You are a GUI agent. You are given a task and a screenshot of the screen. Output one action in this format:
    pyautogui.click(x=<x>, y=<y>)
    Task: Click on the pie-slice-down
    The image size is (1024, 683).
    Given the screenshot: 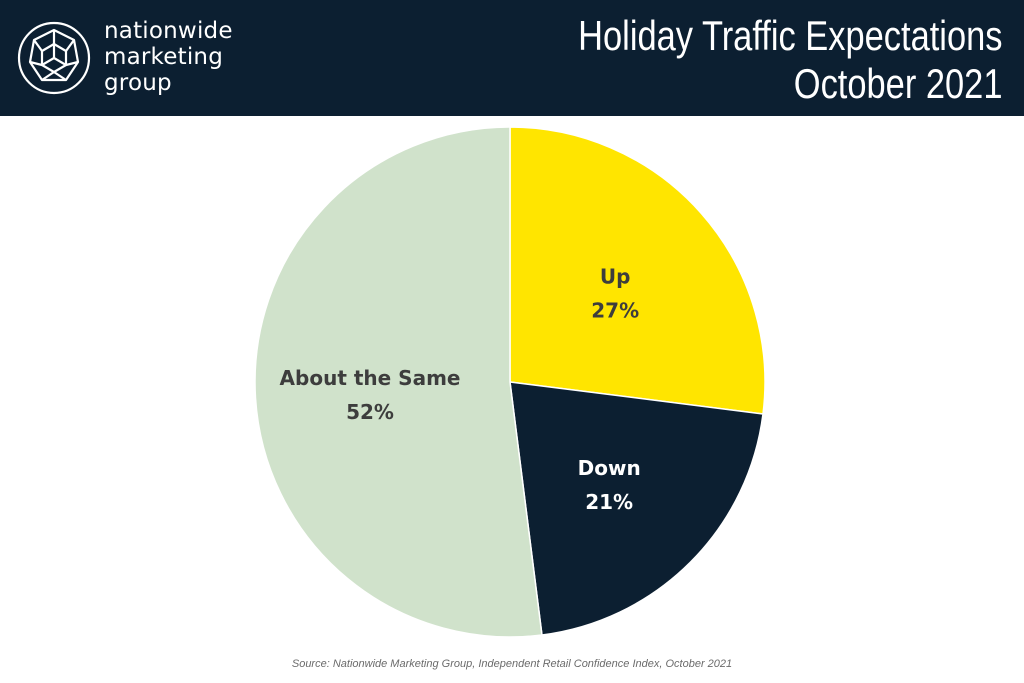 What is the action you would take?
    pyautogui.click(x=636, y=508)
    